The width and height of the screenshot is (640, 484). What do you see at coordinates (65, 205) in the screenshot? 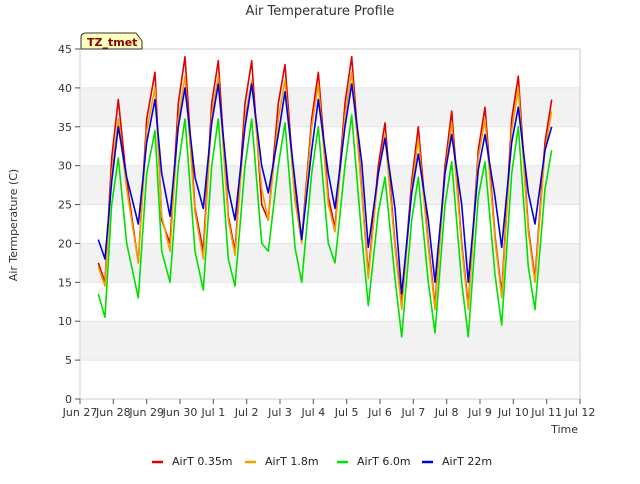
I see `y-tick-label: 25` at bounding box center [65, 205].